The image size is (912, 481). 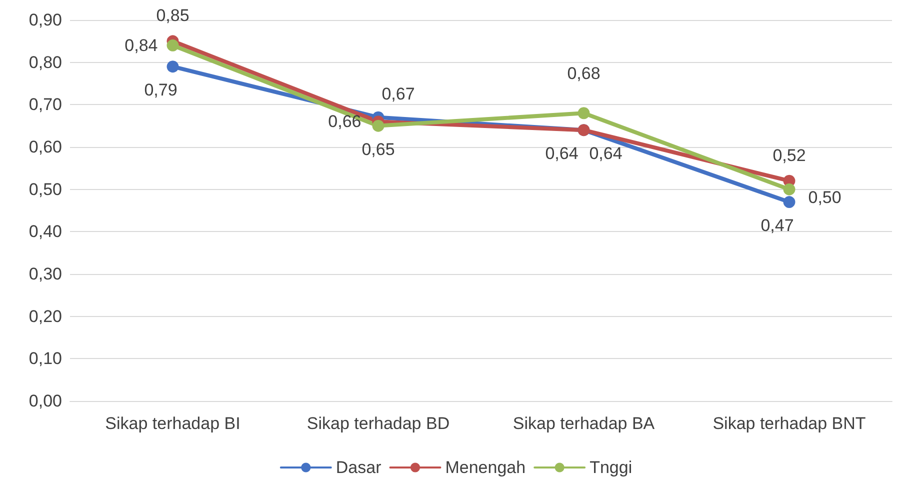 I want to click on data-label: 0,67, so click(x=398, y=94).